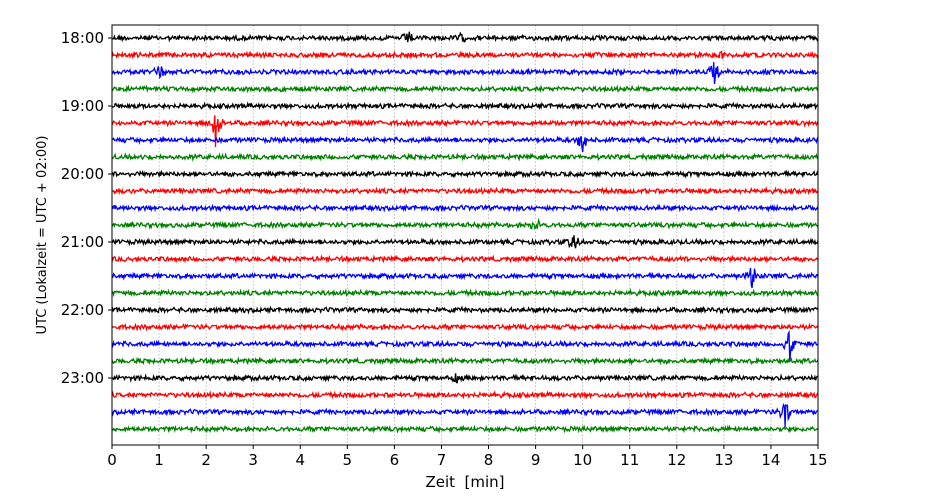  What do you see at coordinates (817, 460) in the screenshot?
I see `x-tick-label: 15` at bounding box center [817, 460].